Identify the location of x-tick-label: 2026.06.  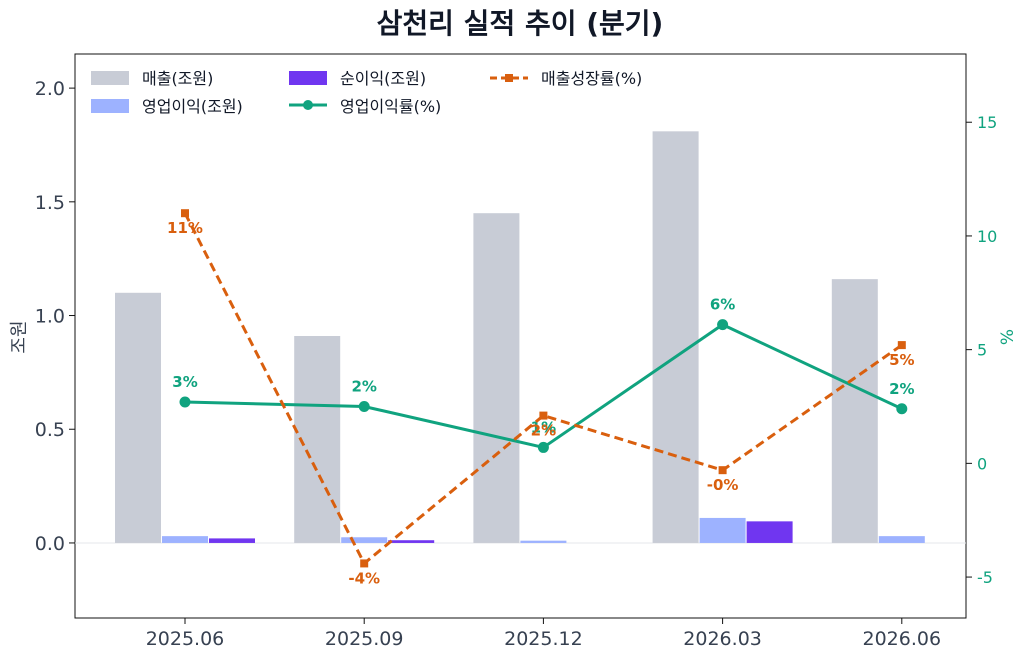
(902, 639).